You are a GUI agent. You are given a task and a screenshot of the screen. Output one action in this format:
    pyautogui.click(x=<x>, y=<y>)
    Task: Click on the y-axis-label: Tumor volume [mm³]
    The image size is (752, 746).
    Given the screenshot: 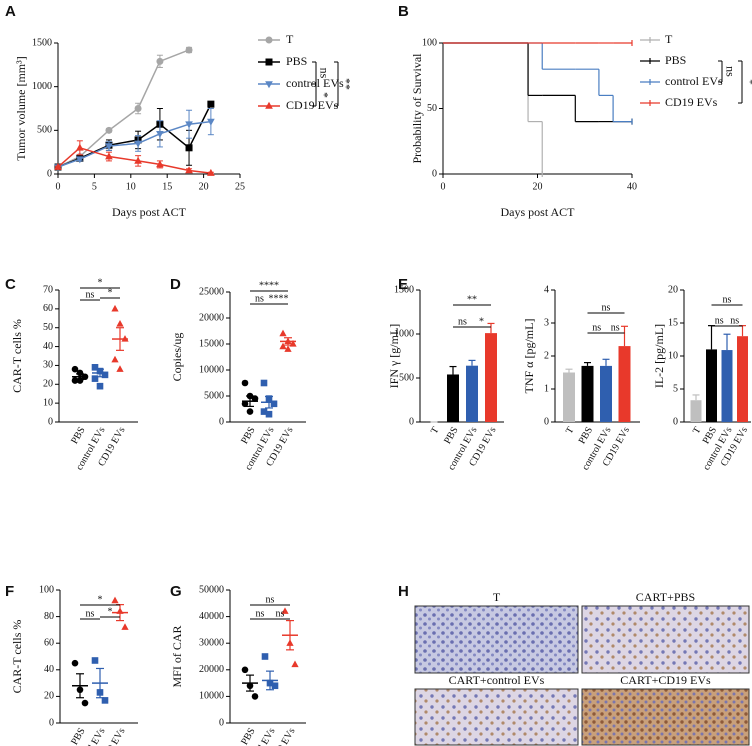 What is the action you would take?
    pyautogui.click(x=21, y=108)
    